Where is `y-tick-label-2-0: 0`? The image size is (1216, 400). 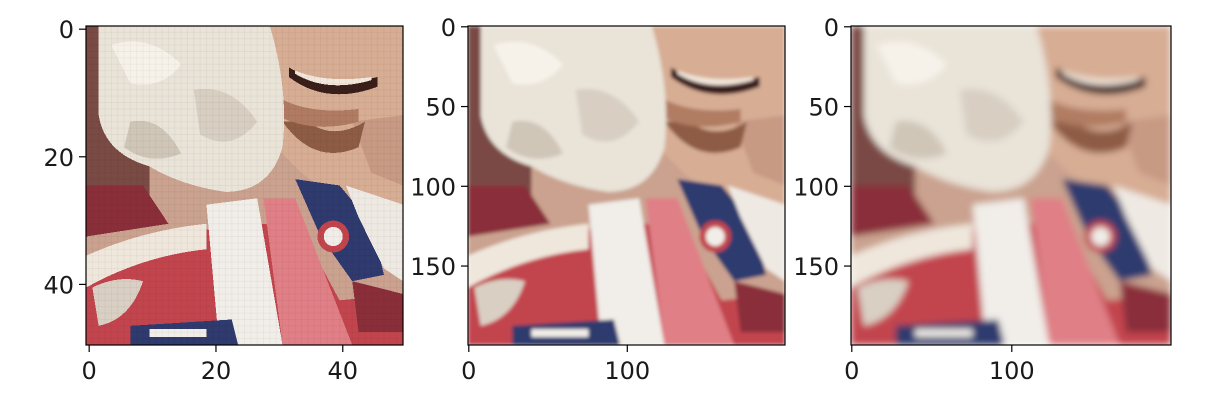
y-tick-label-2-0: 0 is located at coordinates (448, 28).